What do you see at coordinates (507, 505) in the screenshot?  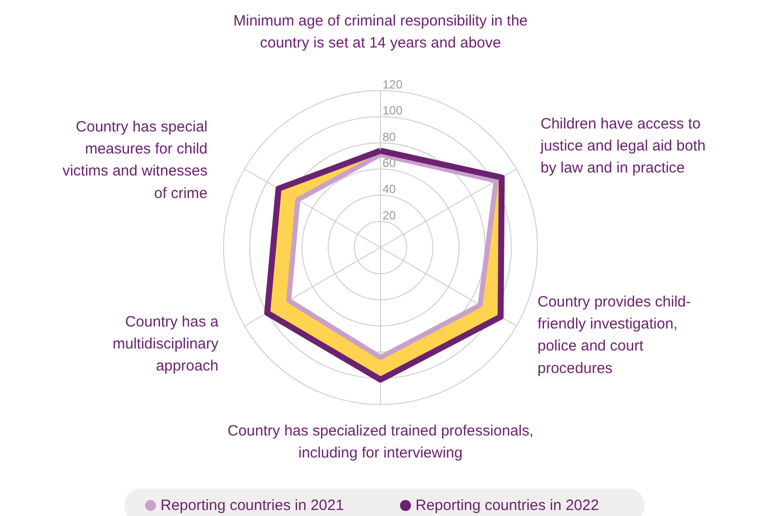 I see `legend-label: Reporting countries in 2022` at bounding box center [507, 505].